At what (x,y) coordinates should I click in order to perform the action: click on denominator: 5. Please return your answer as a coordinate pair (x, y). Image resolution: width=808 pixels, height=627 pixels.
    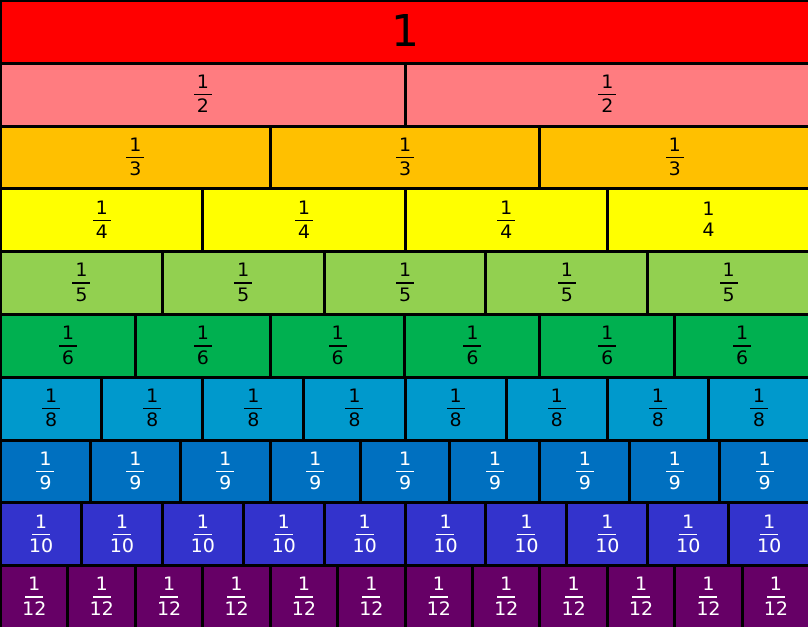
    Looking at the image, I should click on (405, 294).